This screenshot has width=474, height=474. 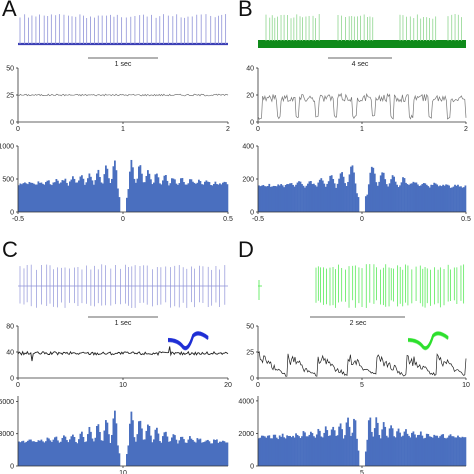 What do you see at coordinates (7, 402) in the screenshot?
I see `hist-y-tick-label: 6000` at bounding box center [7, 402].